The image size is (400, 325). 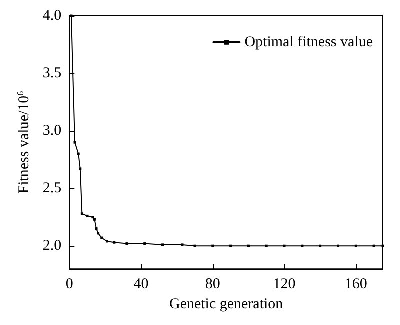 What do you see at coordinates (226, 304) in the screenshot?
I see `x-axis-title: Genetic generation` at bounding box center [226, 304].